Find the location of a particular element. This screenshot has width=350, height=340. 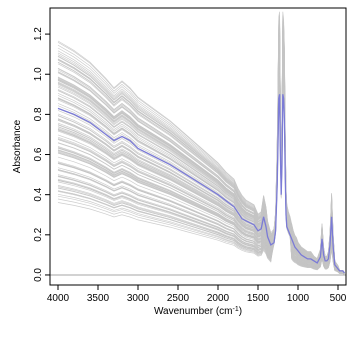

x-tick-label: 2000 is located at coordinates (218, 298).